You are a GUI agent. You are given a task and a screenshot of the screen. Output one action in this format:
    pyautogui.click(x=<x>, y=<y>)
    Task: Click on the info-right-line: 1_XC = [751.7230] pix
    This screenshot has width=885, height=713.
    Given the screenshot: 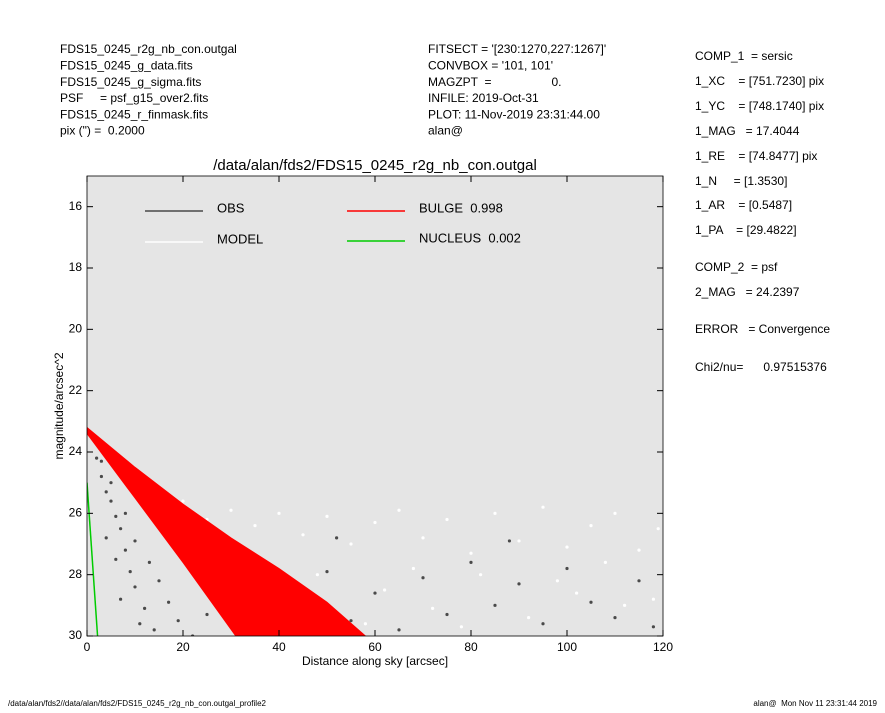 What is the action you would take?
    pyautogui.click(x=759, y=81)
    